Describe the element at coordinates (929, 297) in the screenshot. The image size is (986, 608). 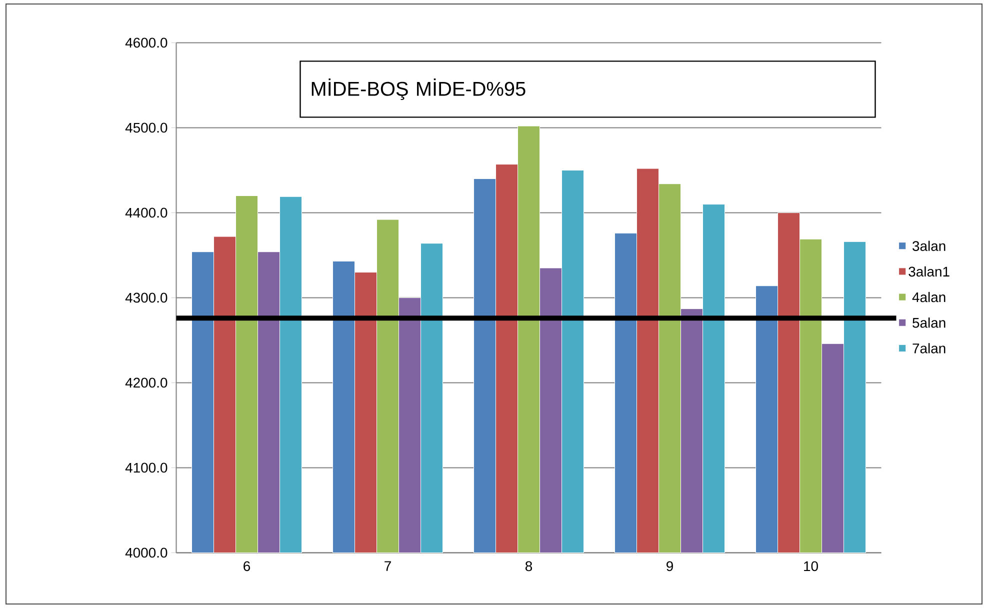
I see `legend-label: 4alan` at that location.